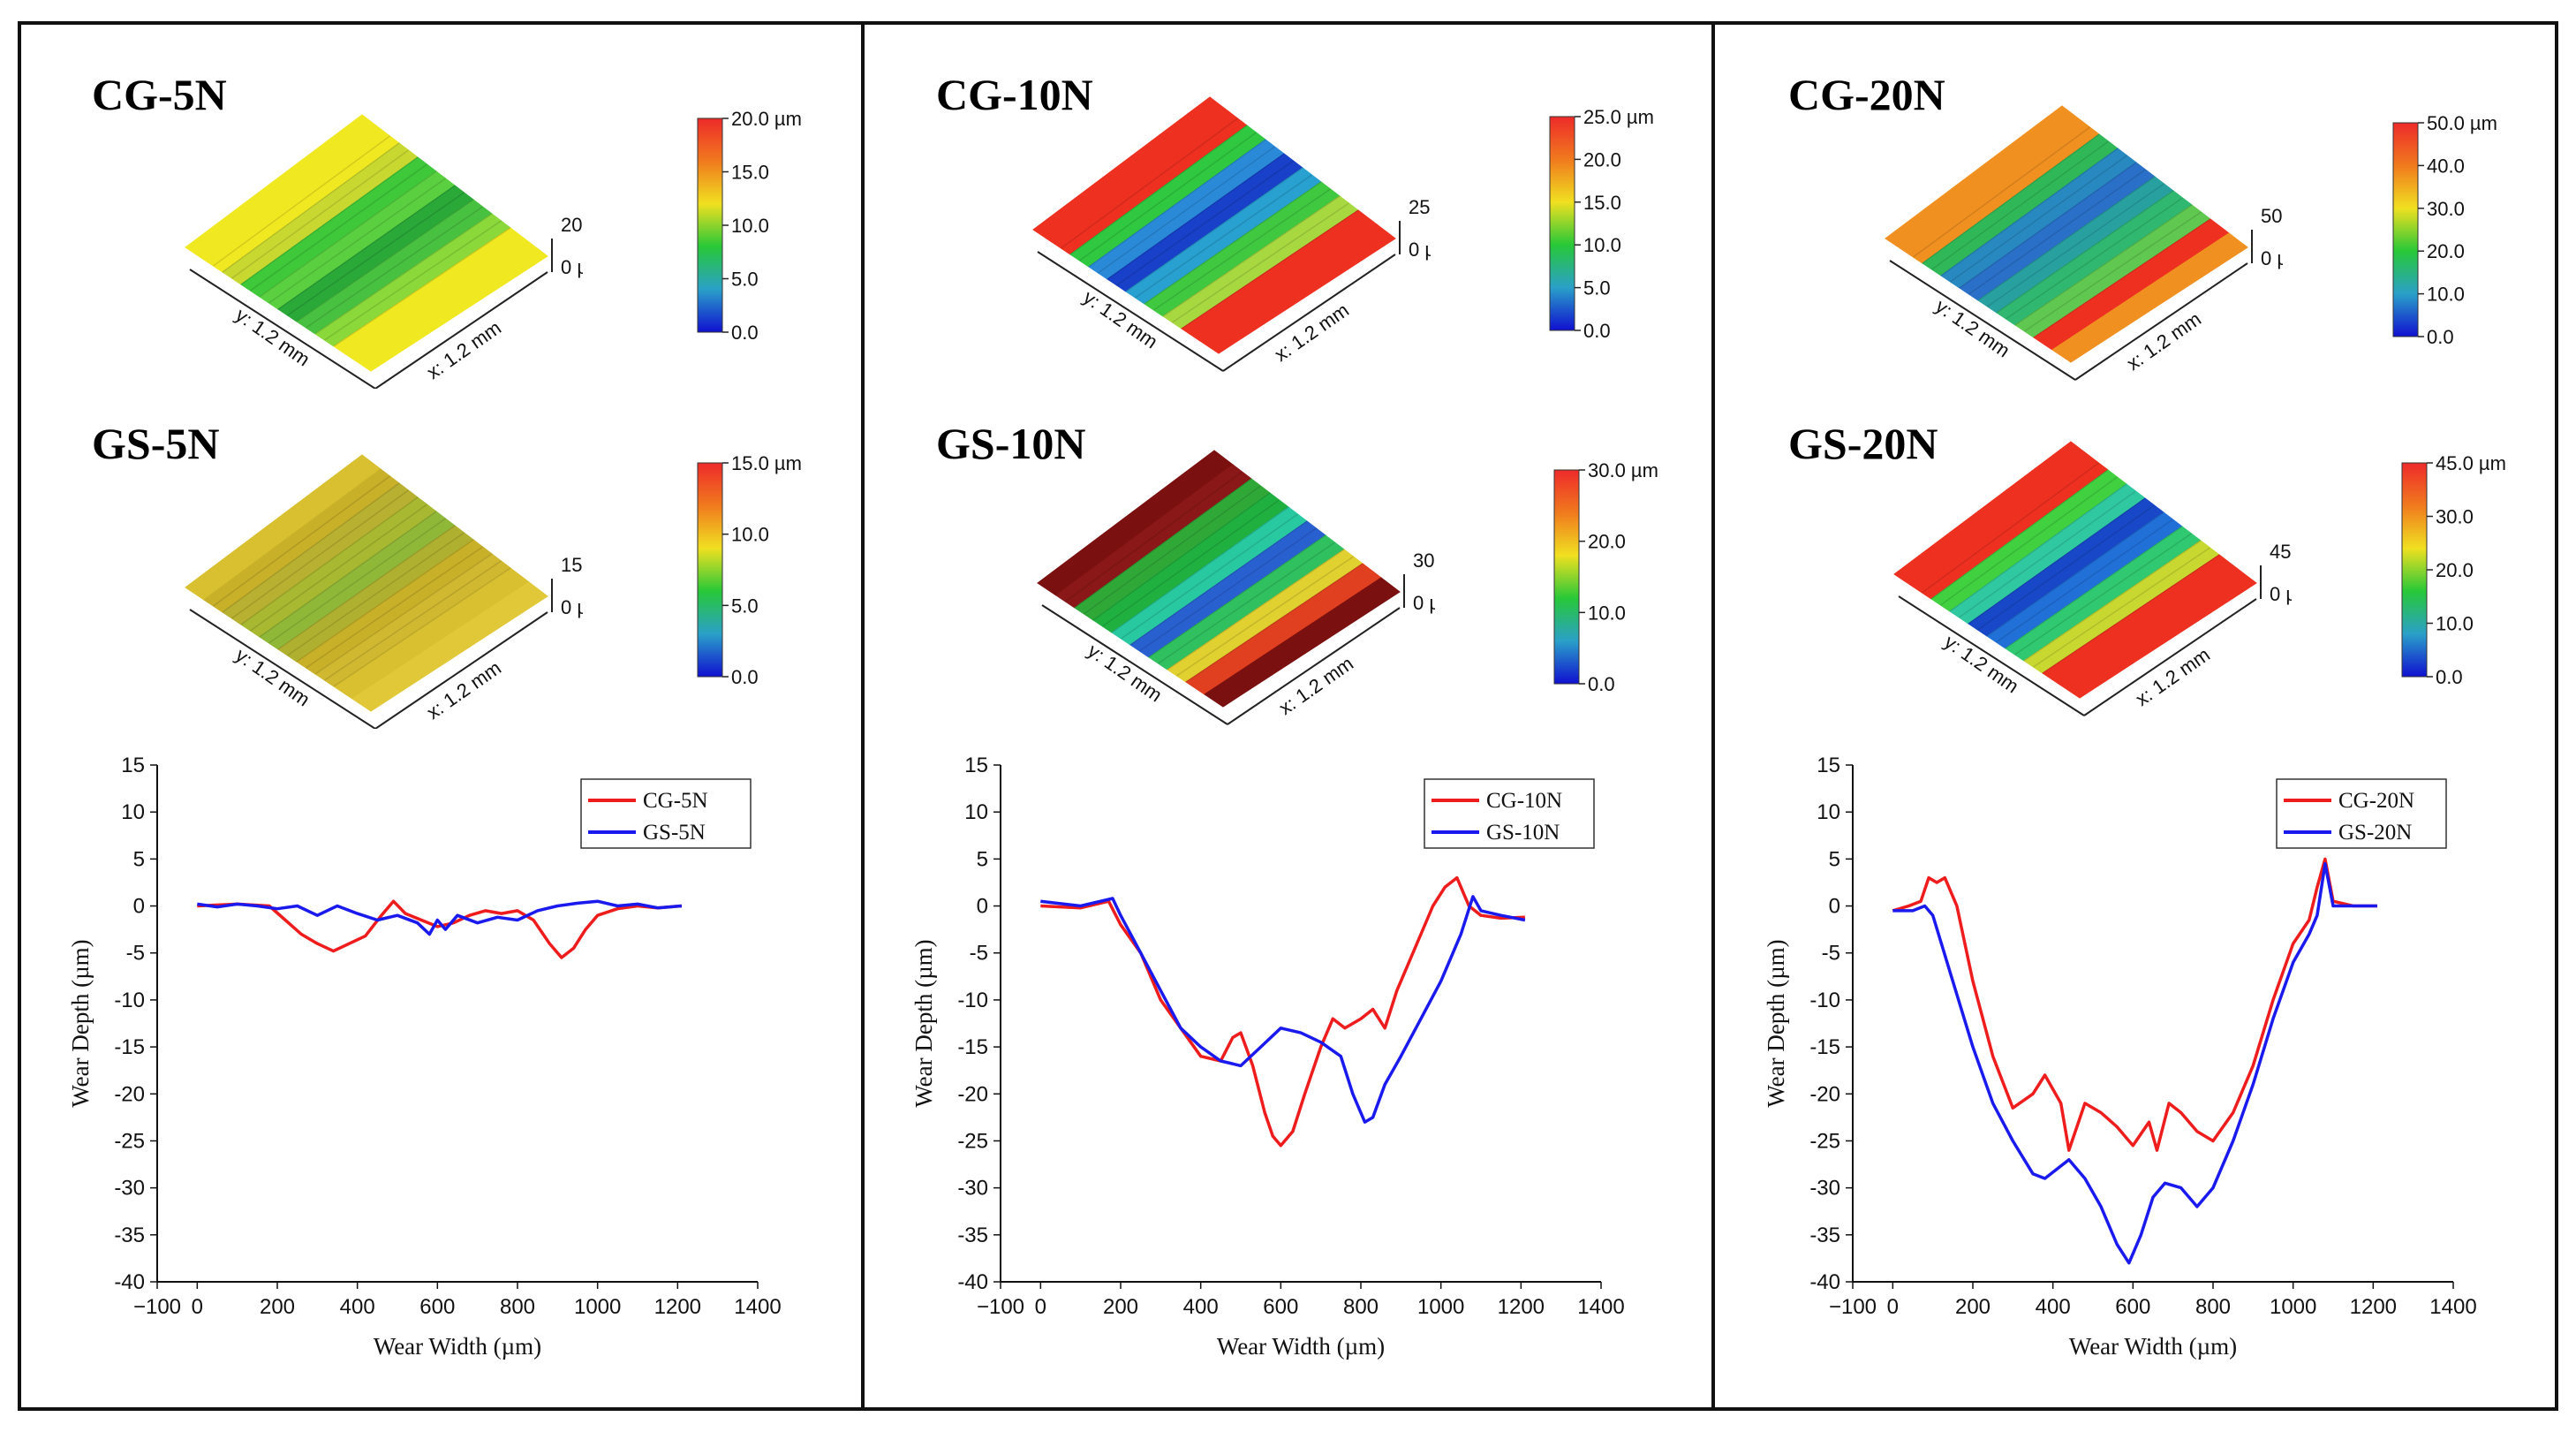 The width and height of the screenshot is (2576, 1432). Describe the element at coordinates (129, 1236) in the screenshot. I see `y-tick-label: -35` at that location.